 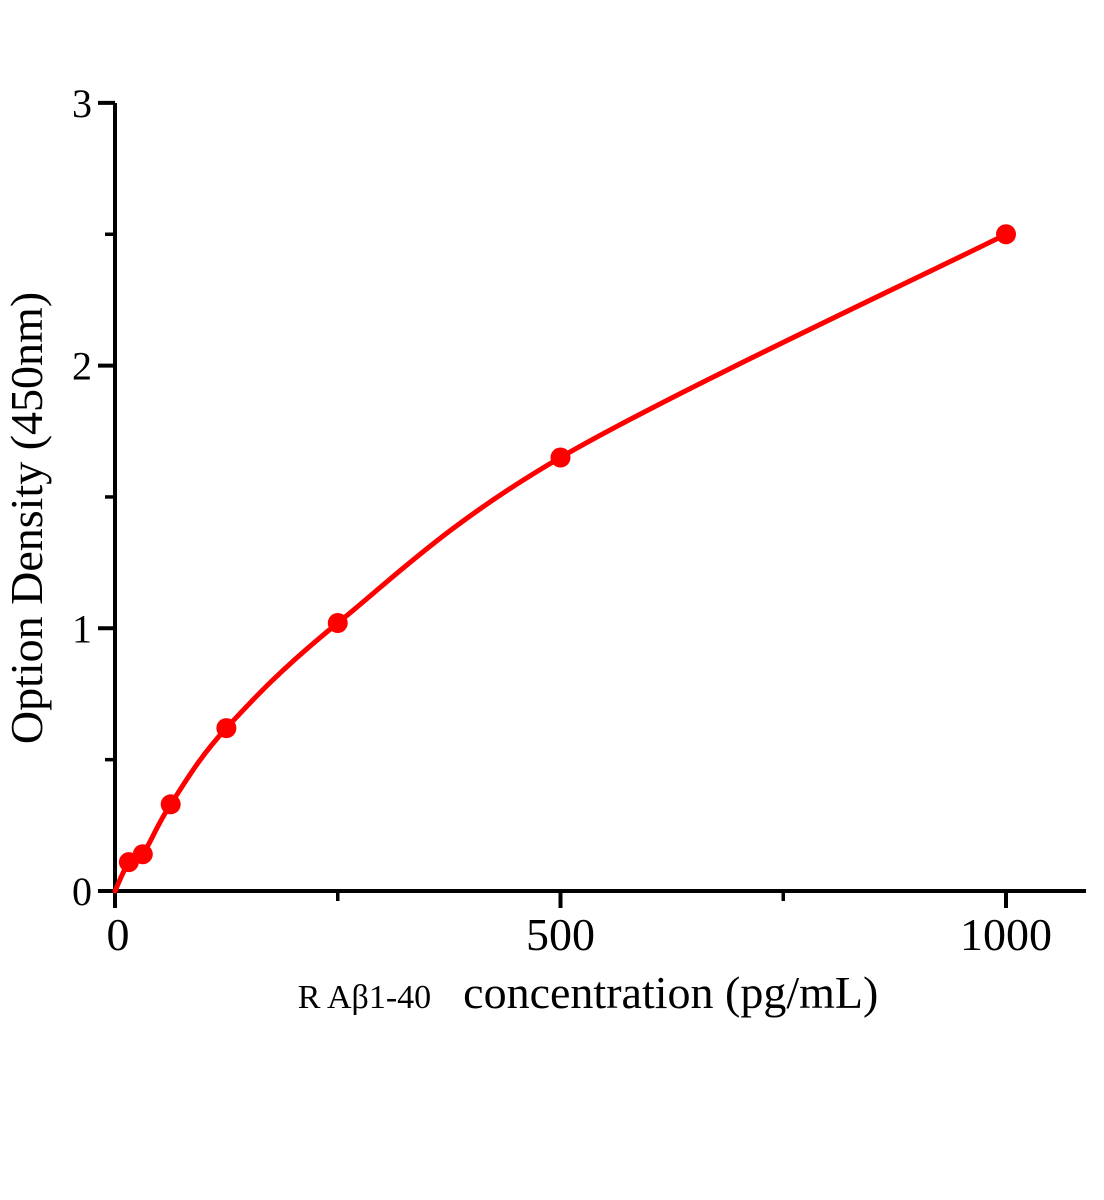 What do you see at coordinates (26, 518) in the screenshot?
I see `y-axis-title: Option Density (450nm)` at bounding box center [26, 518].